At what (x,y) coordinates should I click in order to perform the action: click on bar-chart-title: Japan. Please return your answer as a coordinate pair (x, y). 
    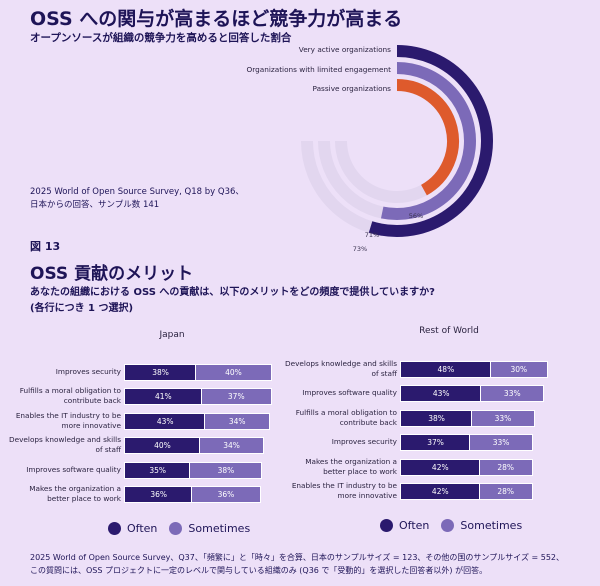
    Looking at the image, I should click on (172, 335).